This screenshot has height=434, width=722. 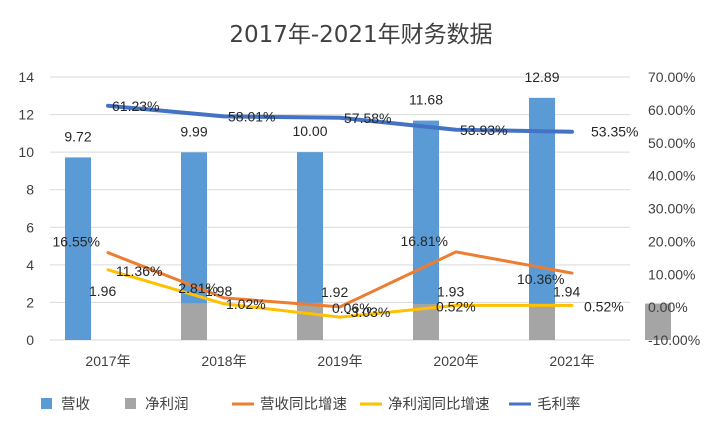 What do you see at coordinates (671, 209) in the screenshot?
I see `y-right-tick-label: 30.00%` at bounding box center [671, 209].